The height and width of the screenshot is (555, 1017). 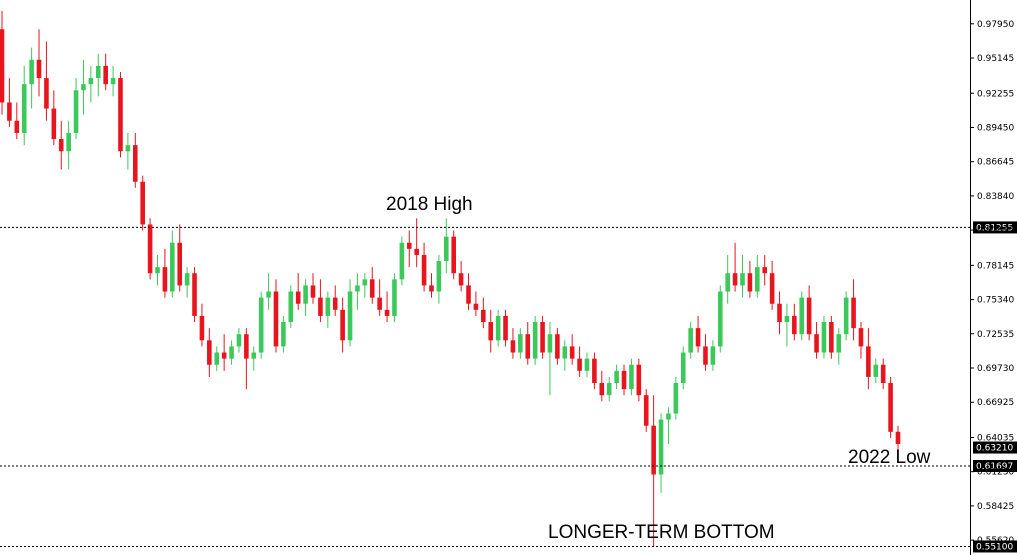 I want to click on annotation-2018-high: 2018 High, so click(x=429, y=204).